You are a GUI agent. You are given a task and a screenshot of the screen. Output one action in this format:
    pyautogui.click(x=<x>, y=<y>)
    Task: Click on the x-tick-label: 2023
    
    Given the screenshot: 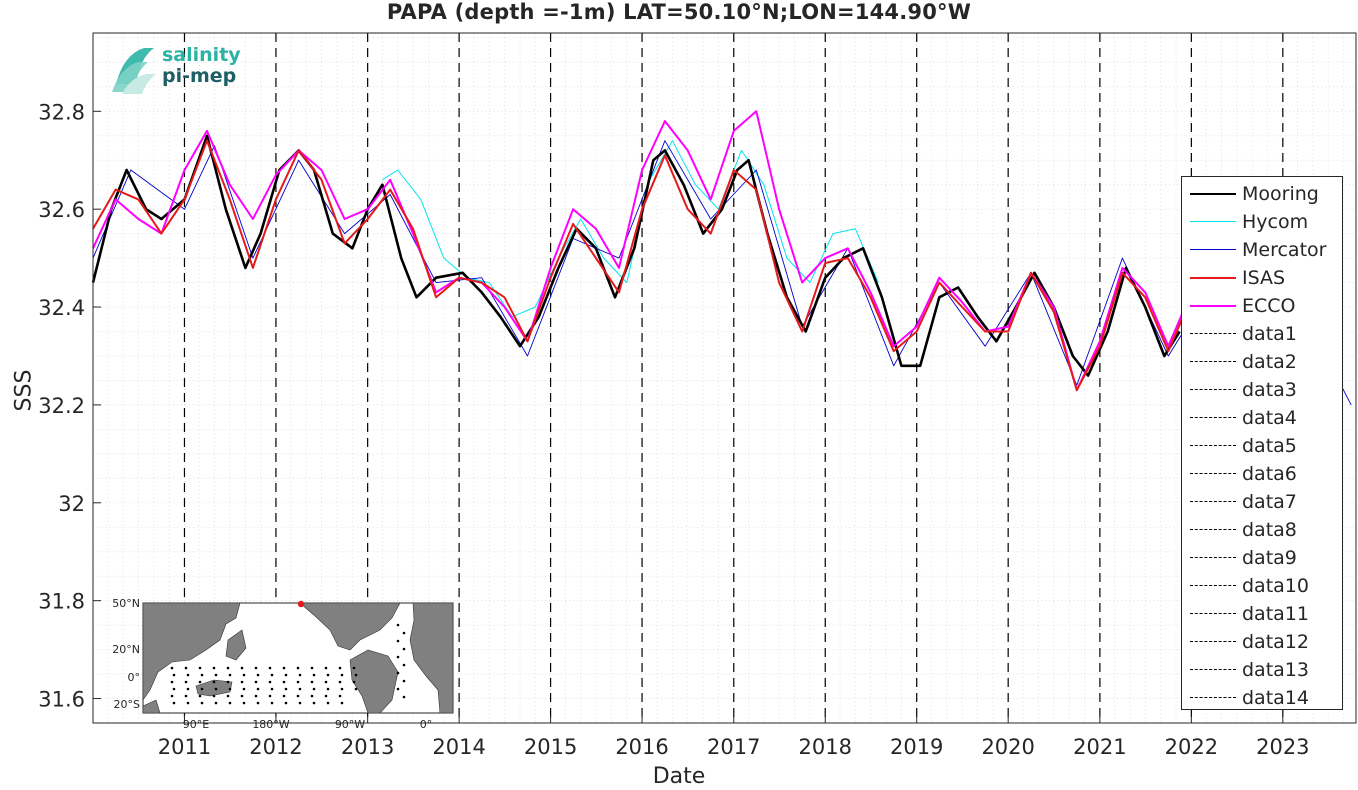 What is the action you would take?
    pyautogui.click(x=1282, y=747)
    